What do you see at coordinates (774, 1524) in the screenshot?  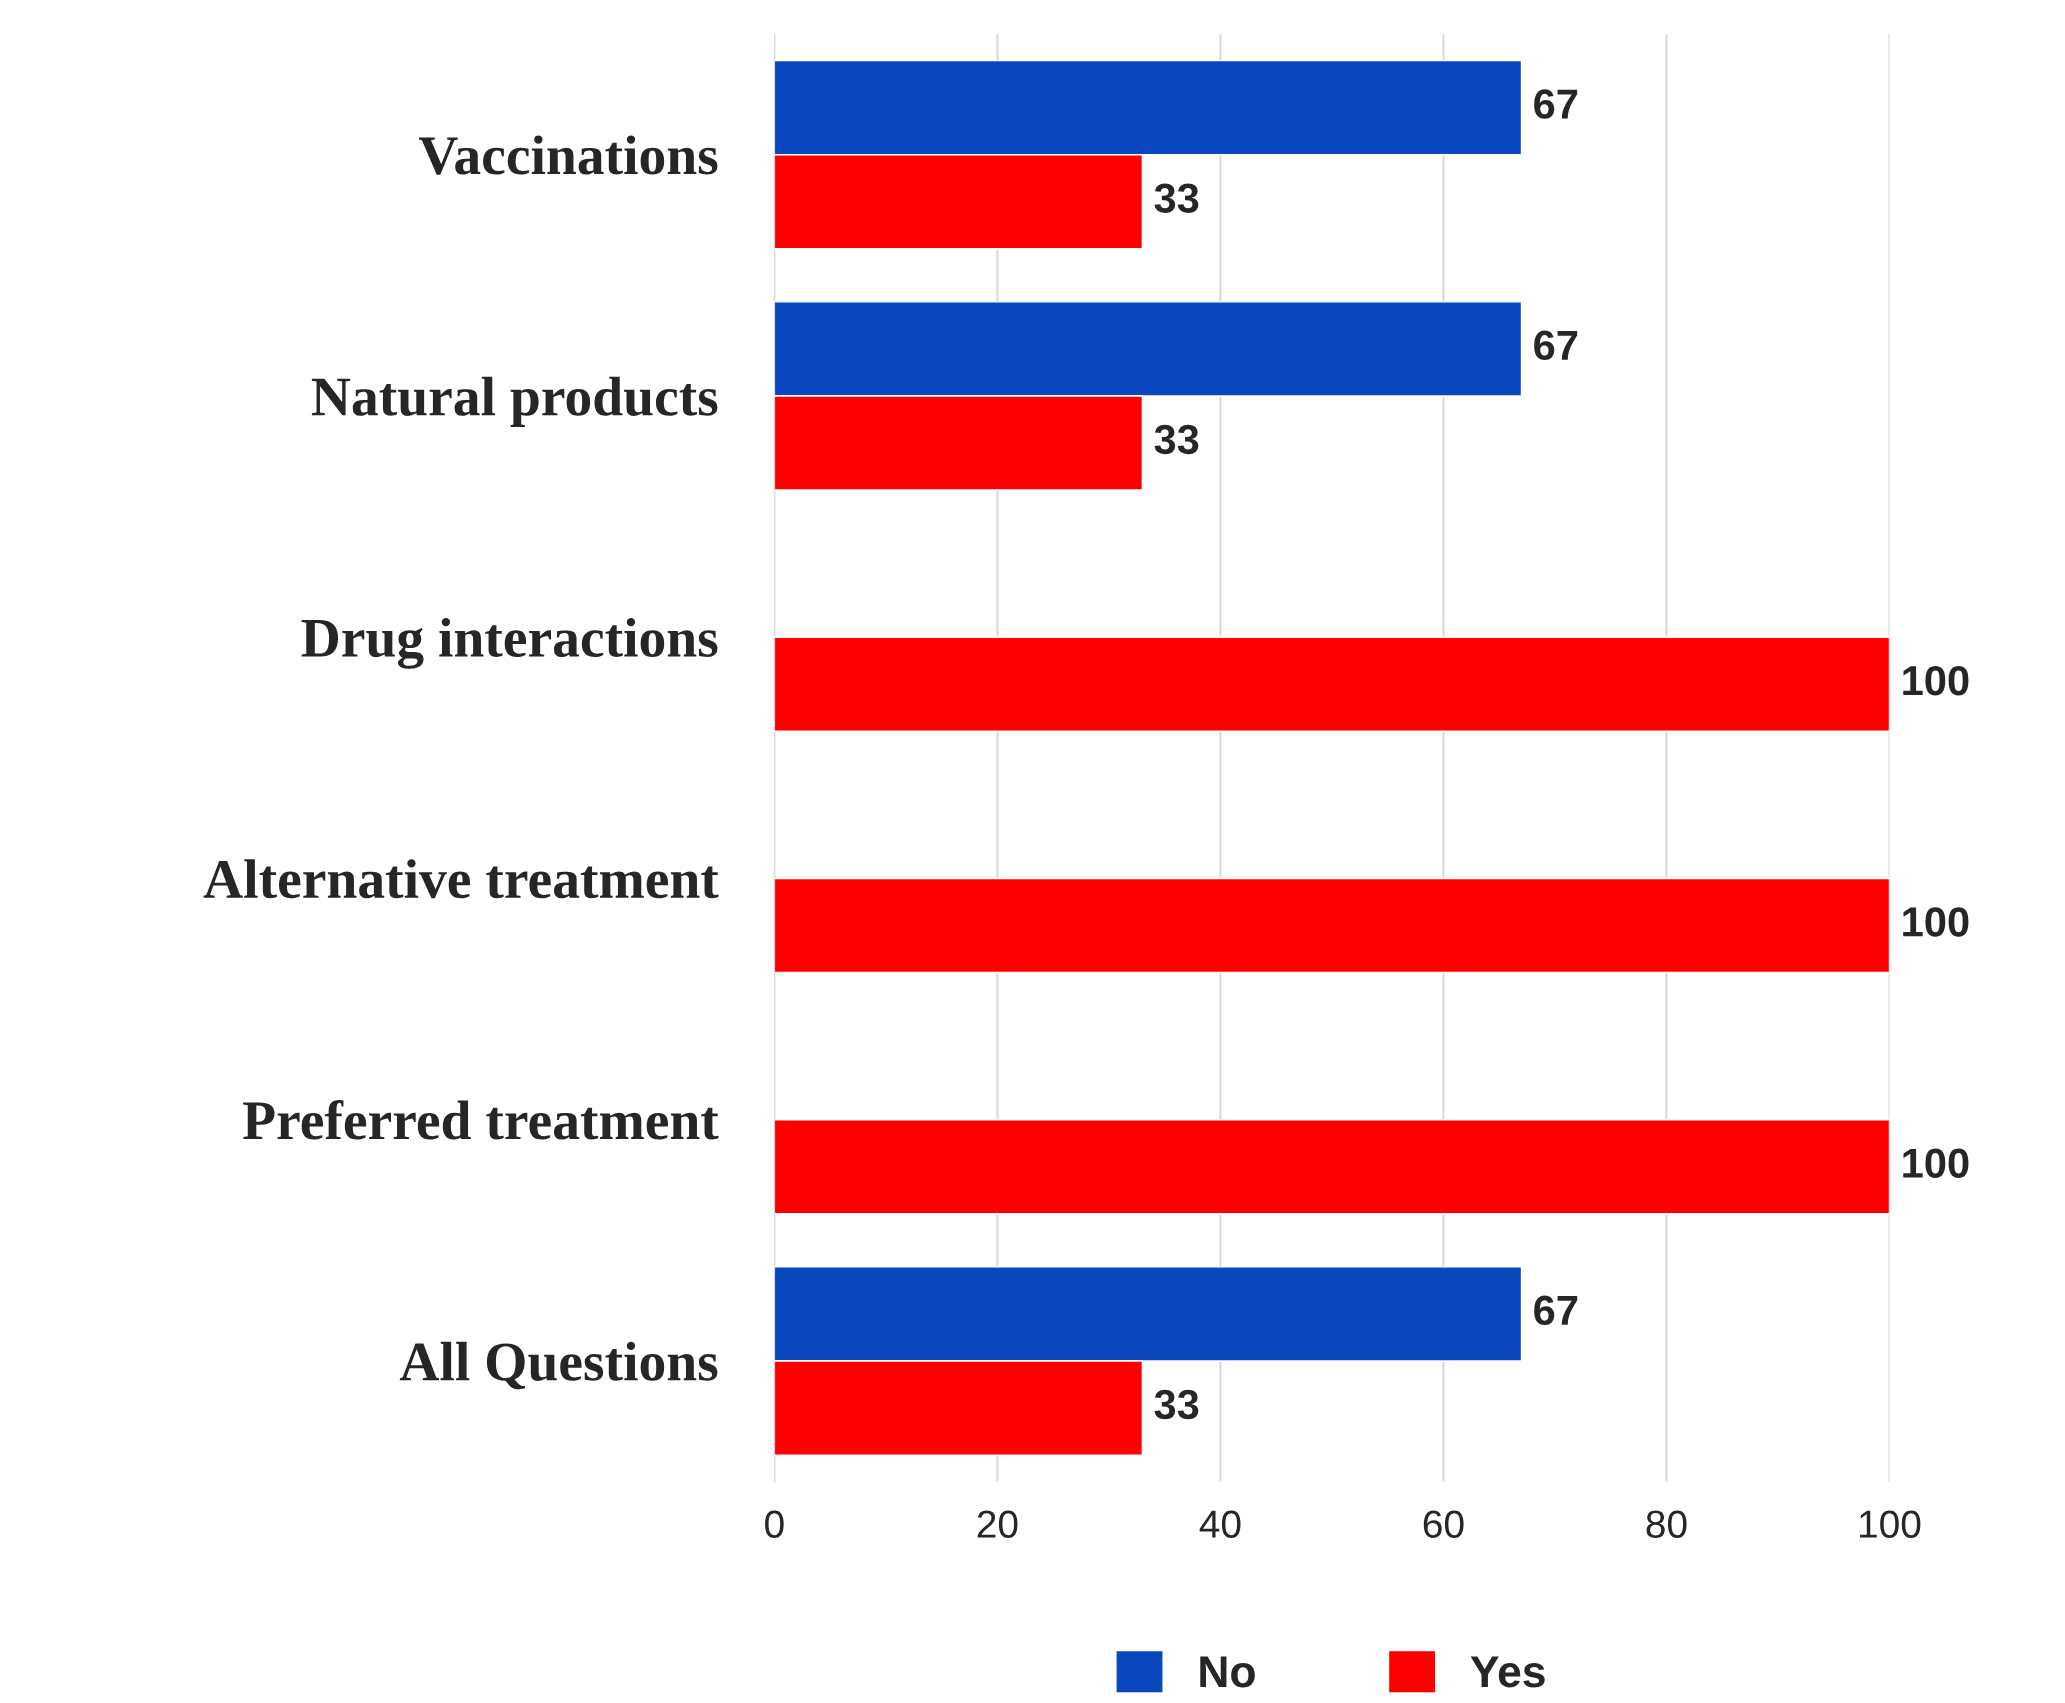 I see `x-tick-label: 0` at bounding box center [774, 1524].